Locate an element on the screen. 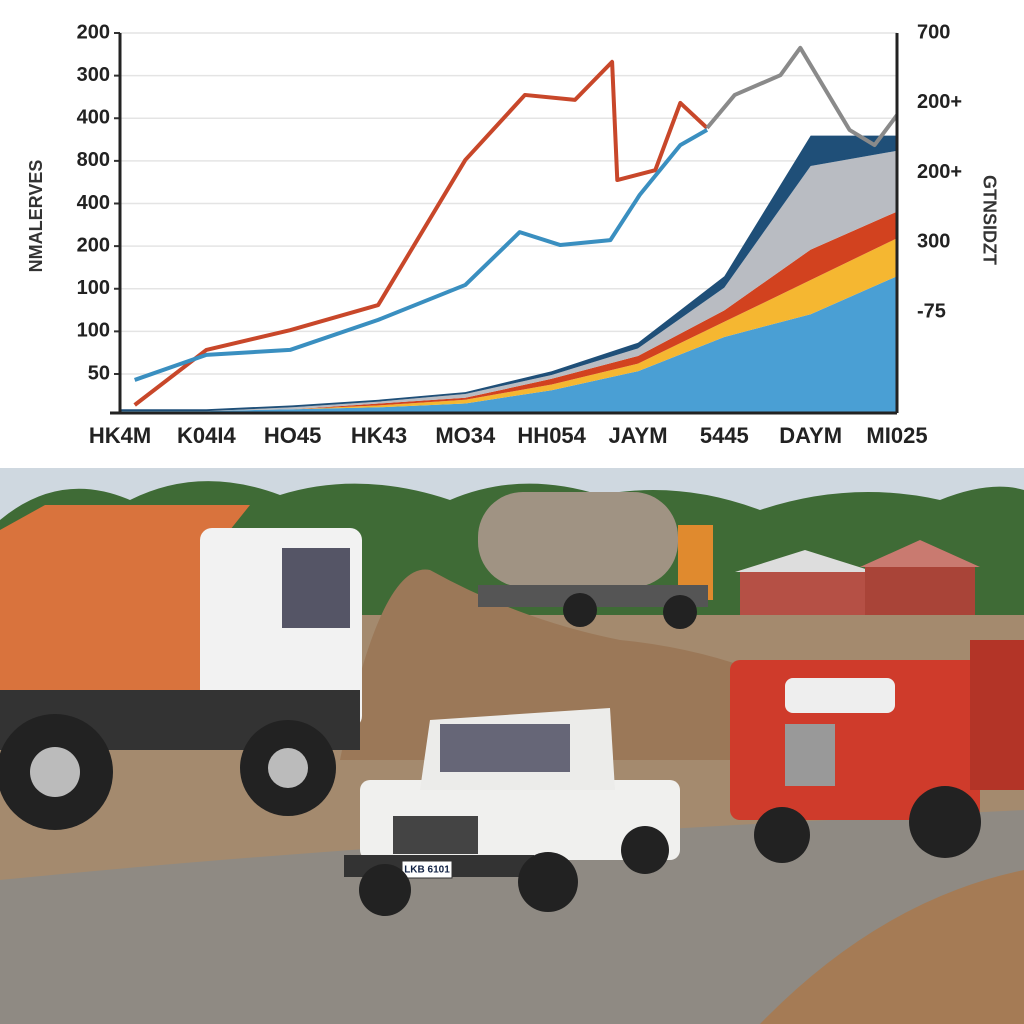 The height and width of the screenshot is (1024, 1024). dump-body is located at coordinates (125, 597).